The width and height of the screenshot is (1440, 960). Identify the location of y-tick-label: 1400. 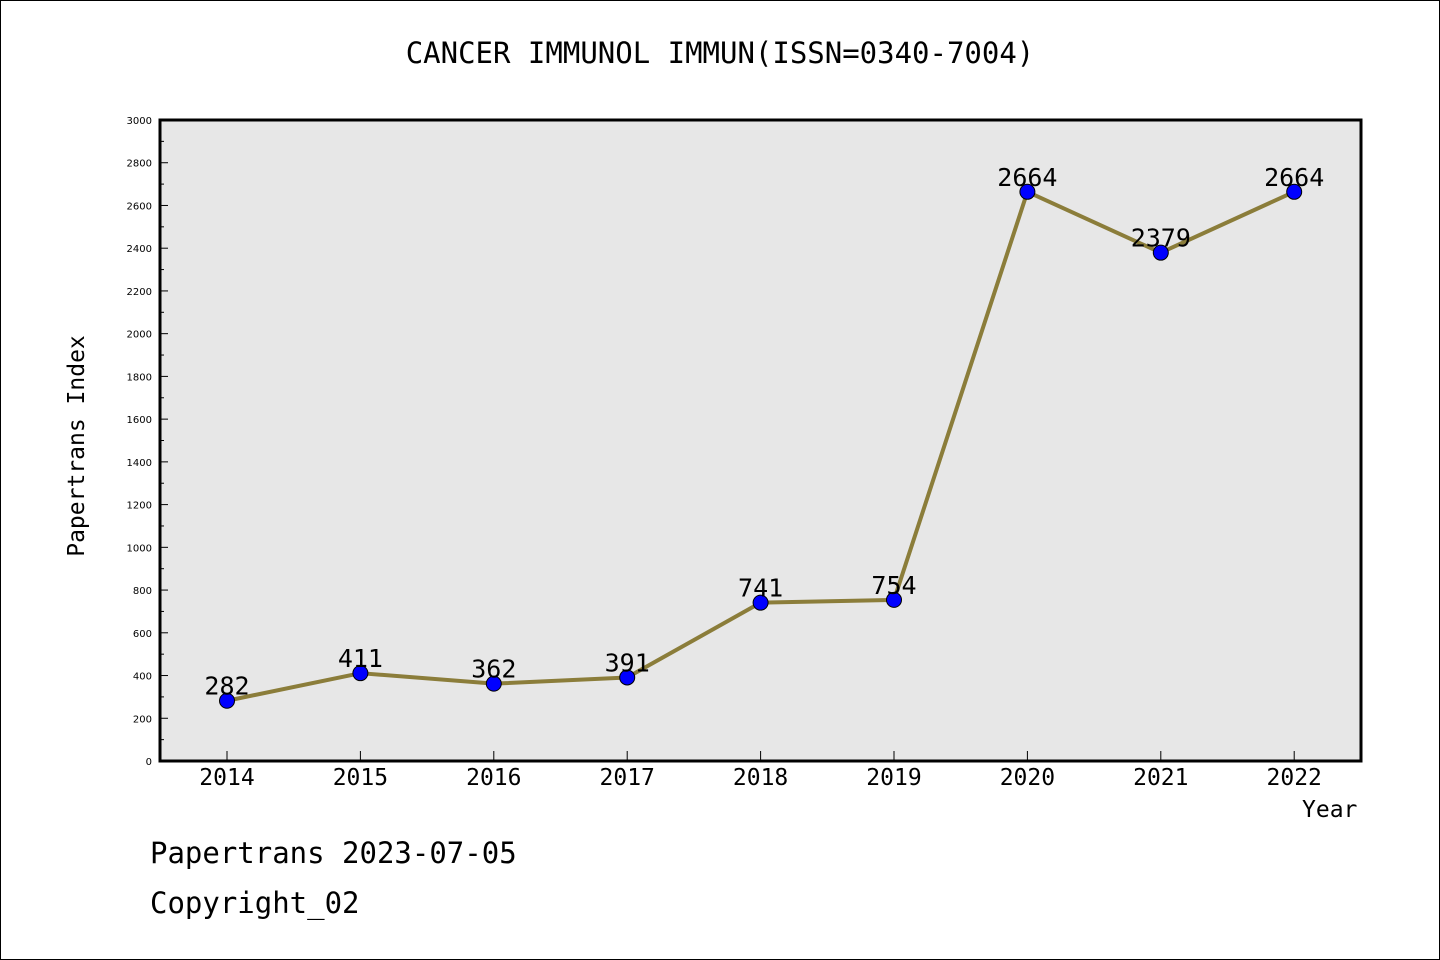
(139, 463).